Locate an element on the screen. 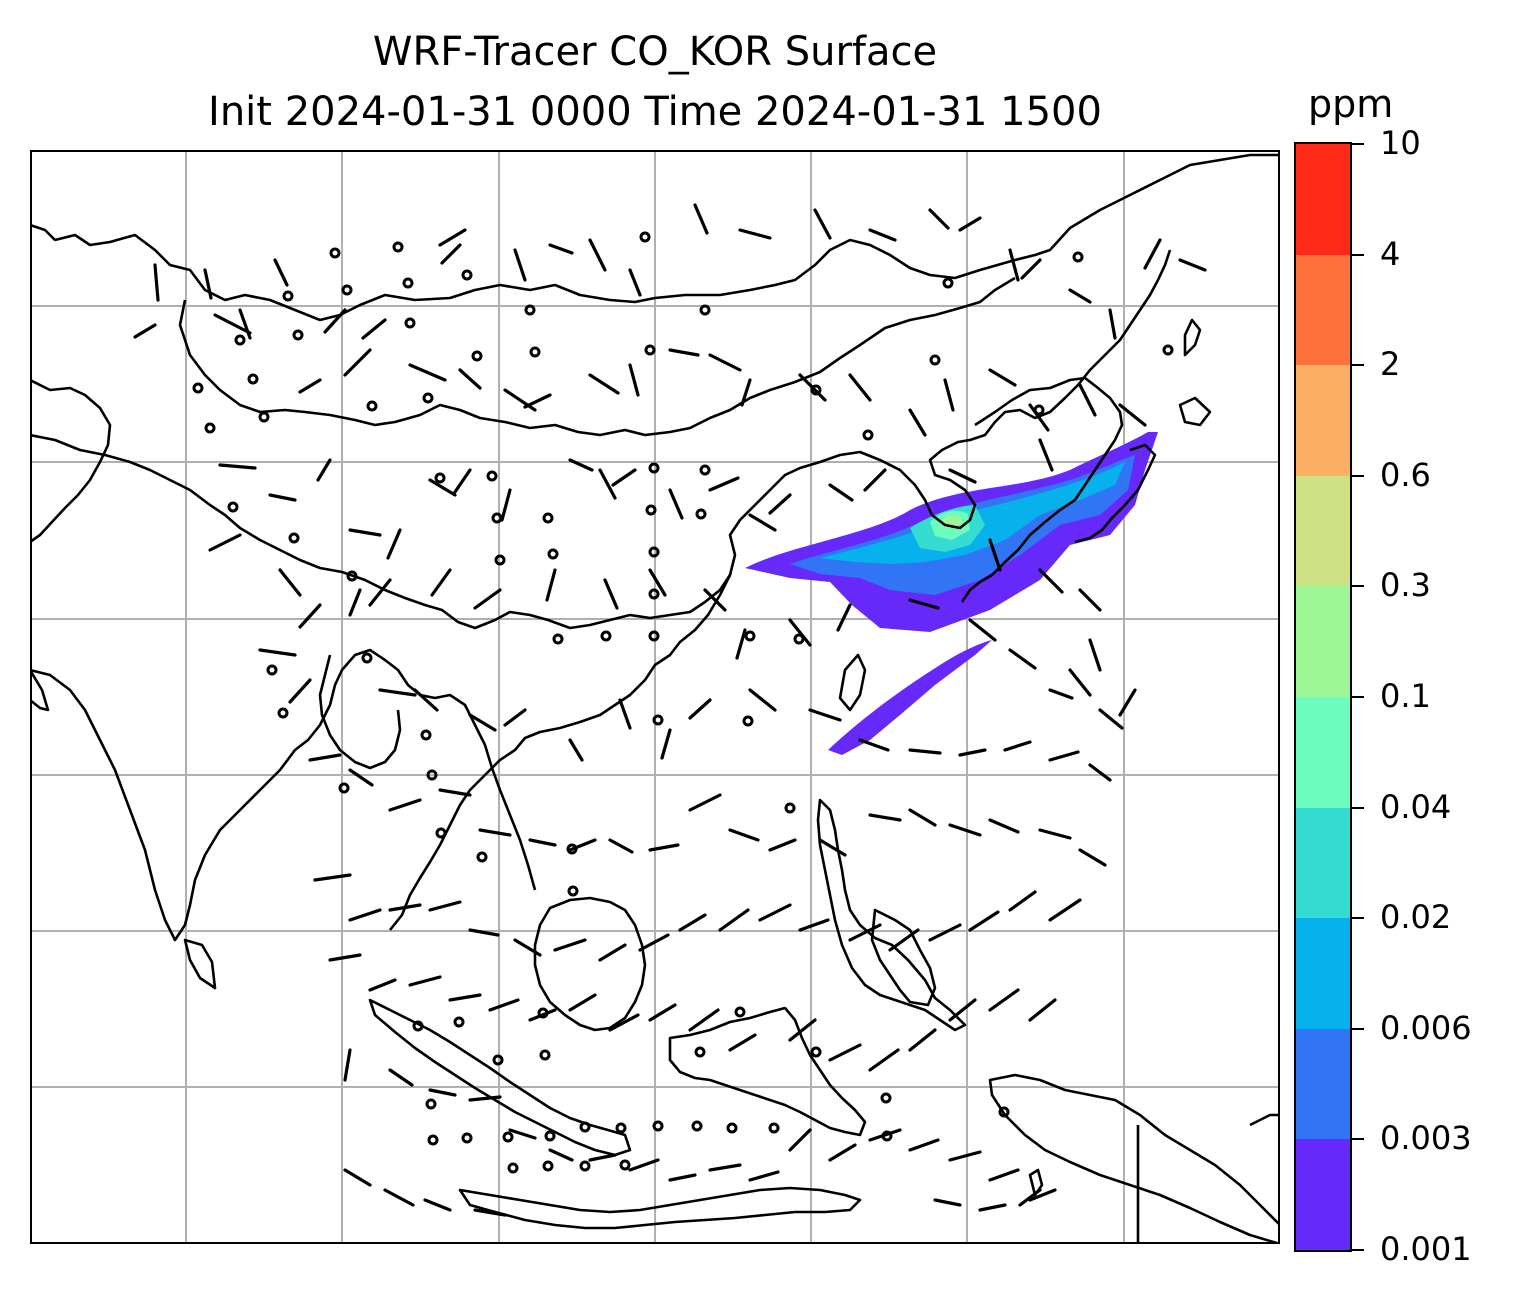  colorbar-tick-label: 0.6 is located at coordinates (1405, 474).